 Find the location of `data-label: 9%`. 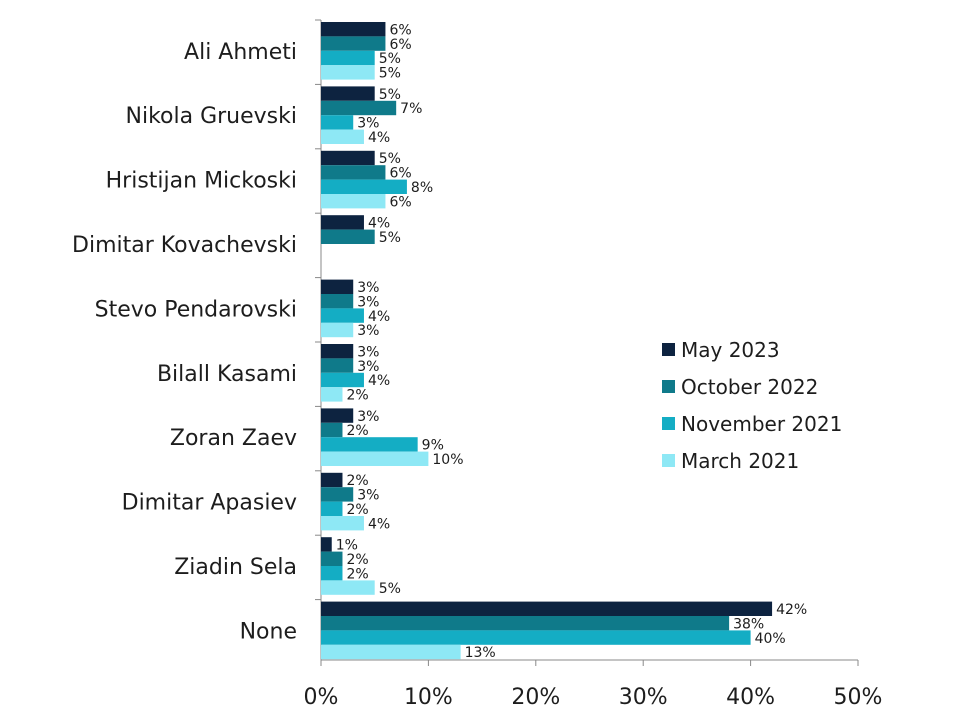

data-label: 9% is located at coordinates (433, 446).